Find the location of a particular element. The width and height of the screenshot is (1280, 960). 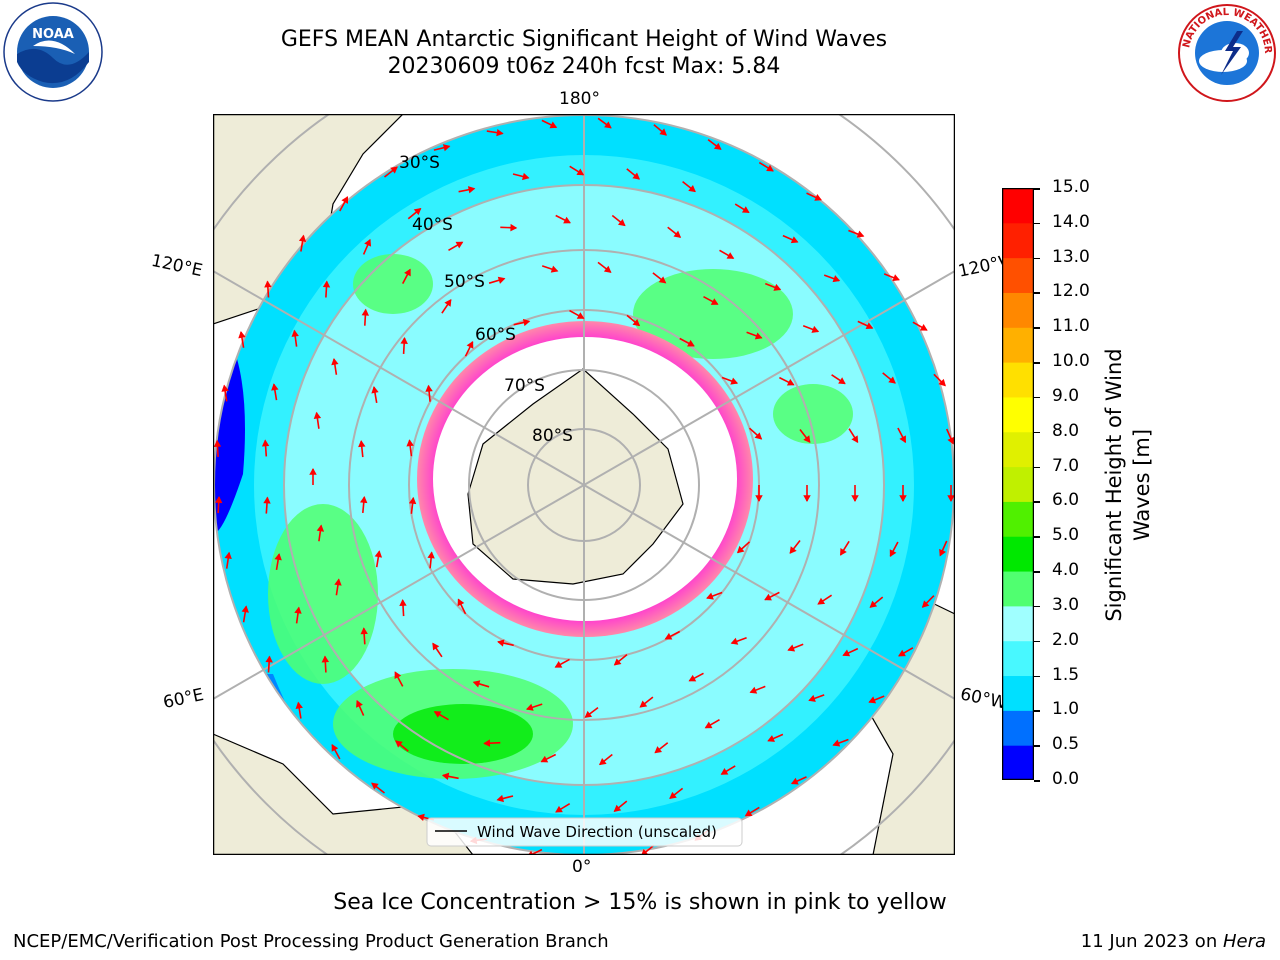

colorbar-tick-label: 3.0 is located at coordinates (1066, 604).